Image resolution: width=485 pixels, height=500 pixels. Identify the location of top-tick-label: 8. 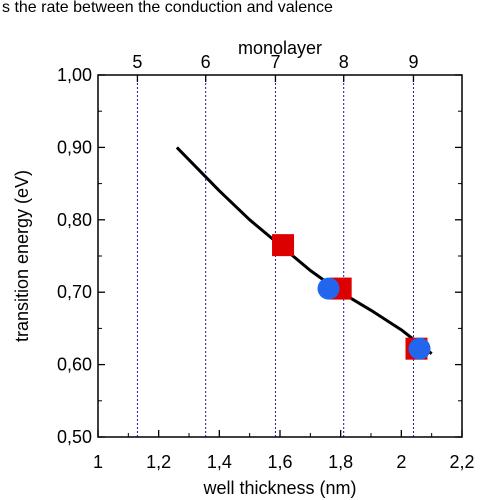
(344, 62).